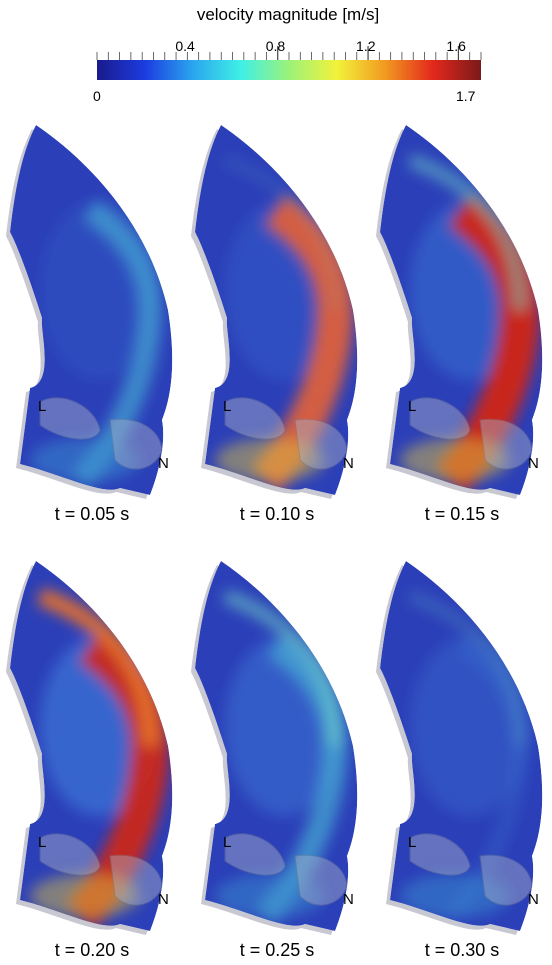 Image resolution: width=552 pixels, height=965 pixels. Describe the element at coordinates (462, 514) in the screenshot. I see `panel-caption: t = 0.15 s` at that location.